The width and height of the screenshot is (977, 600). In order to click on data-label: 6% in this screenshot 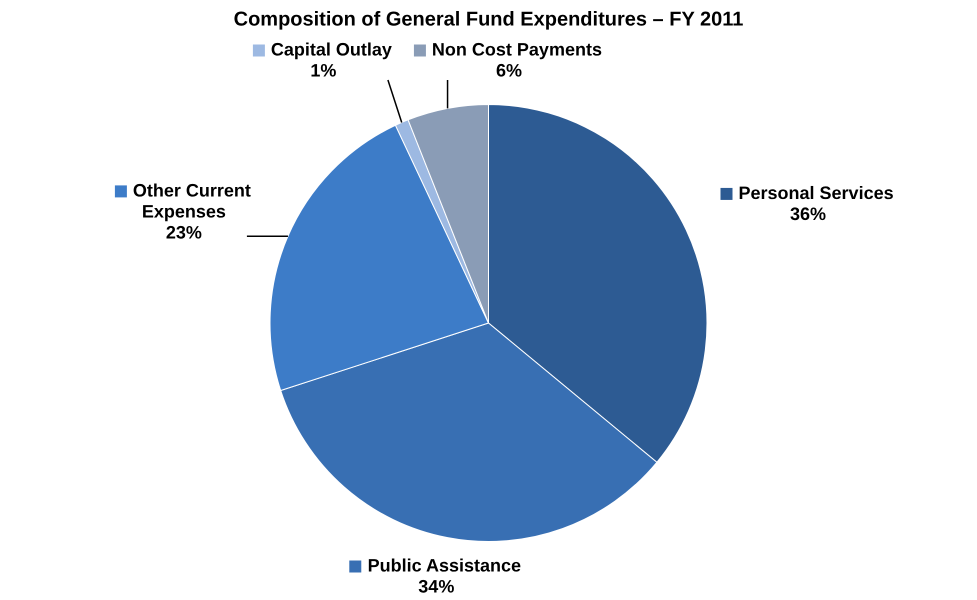, I will do `click(509, 70)`.